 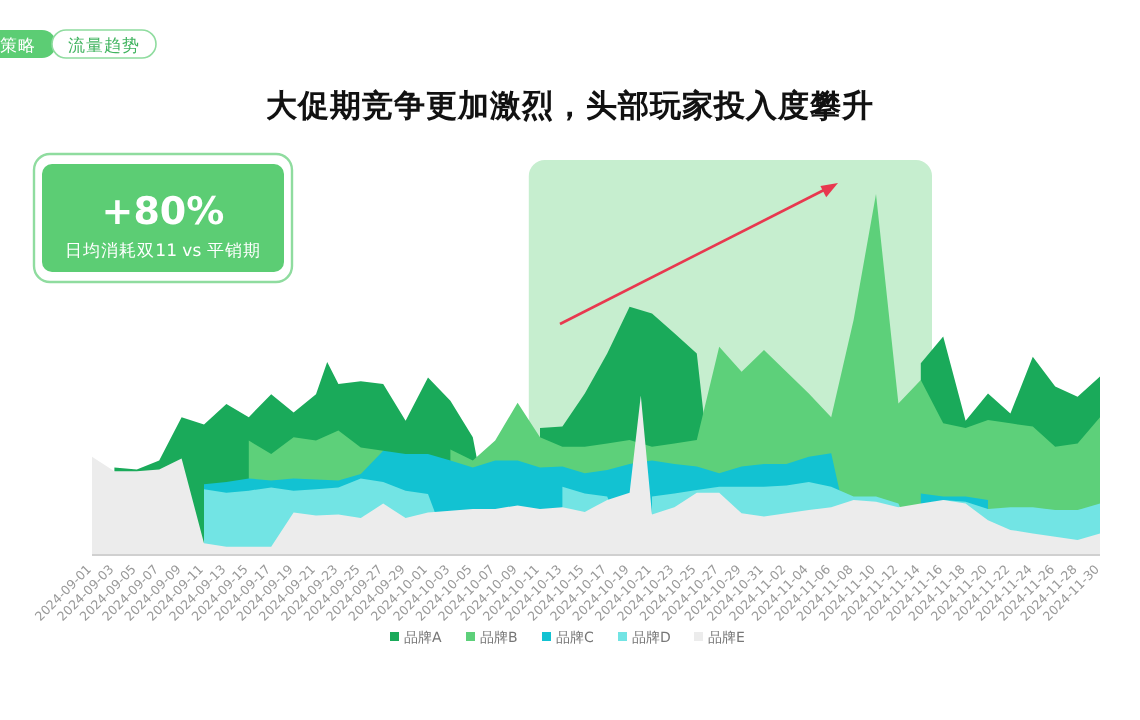 I want to click on callout: +80% 日均消耗双11 vs 平销期, so click(x=163, y=218).